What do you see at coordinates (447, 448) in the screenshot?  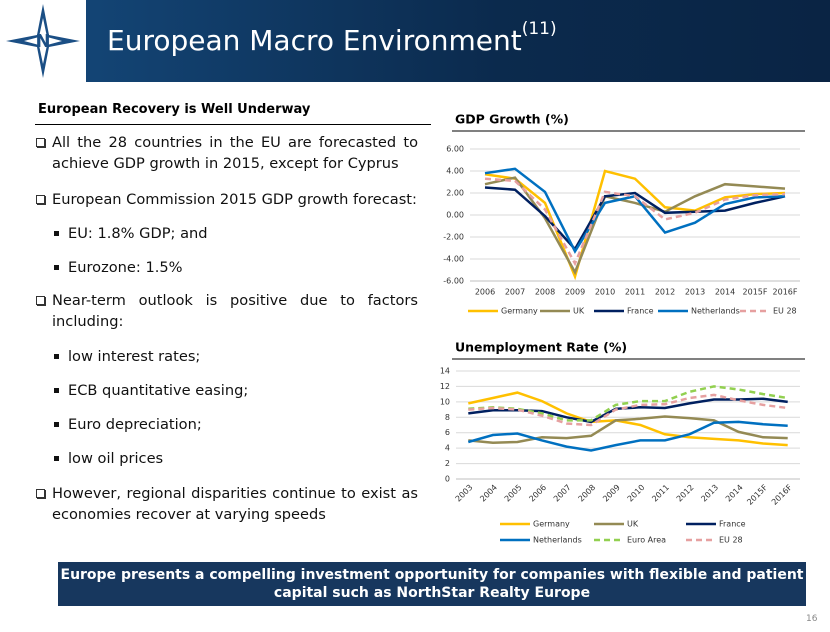 I see `y-tick-label: 4` at bounding box center [447, 448].